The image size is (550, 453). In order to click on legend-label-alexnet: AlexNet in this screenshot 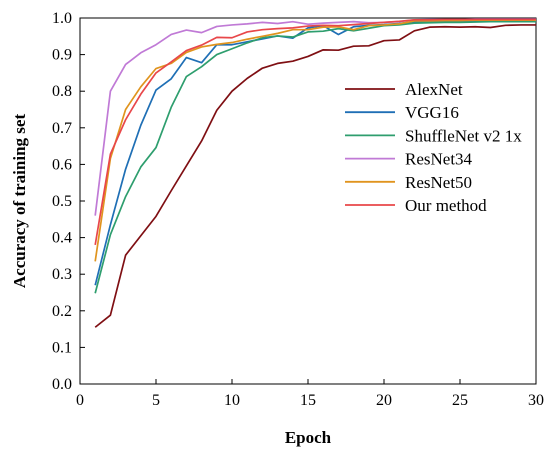, I will do `click(434, 89)`.